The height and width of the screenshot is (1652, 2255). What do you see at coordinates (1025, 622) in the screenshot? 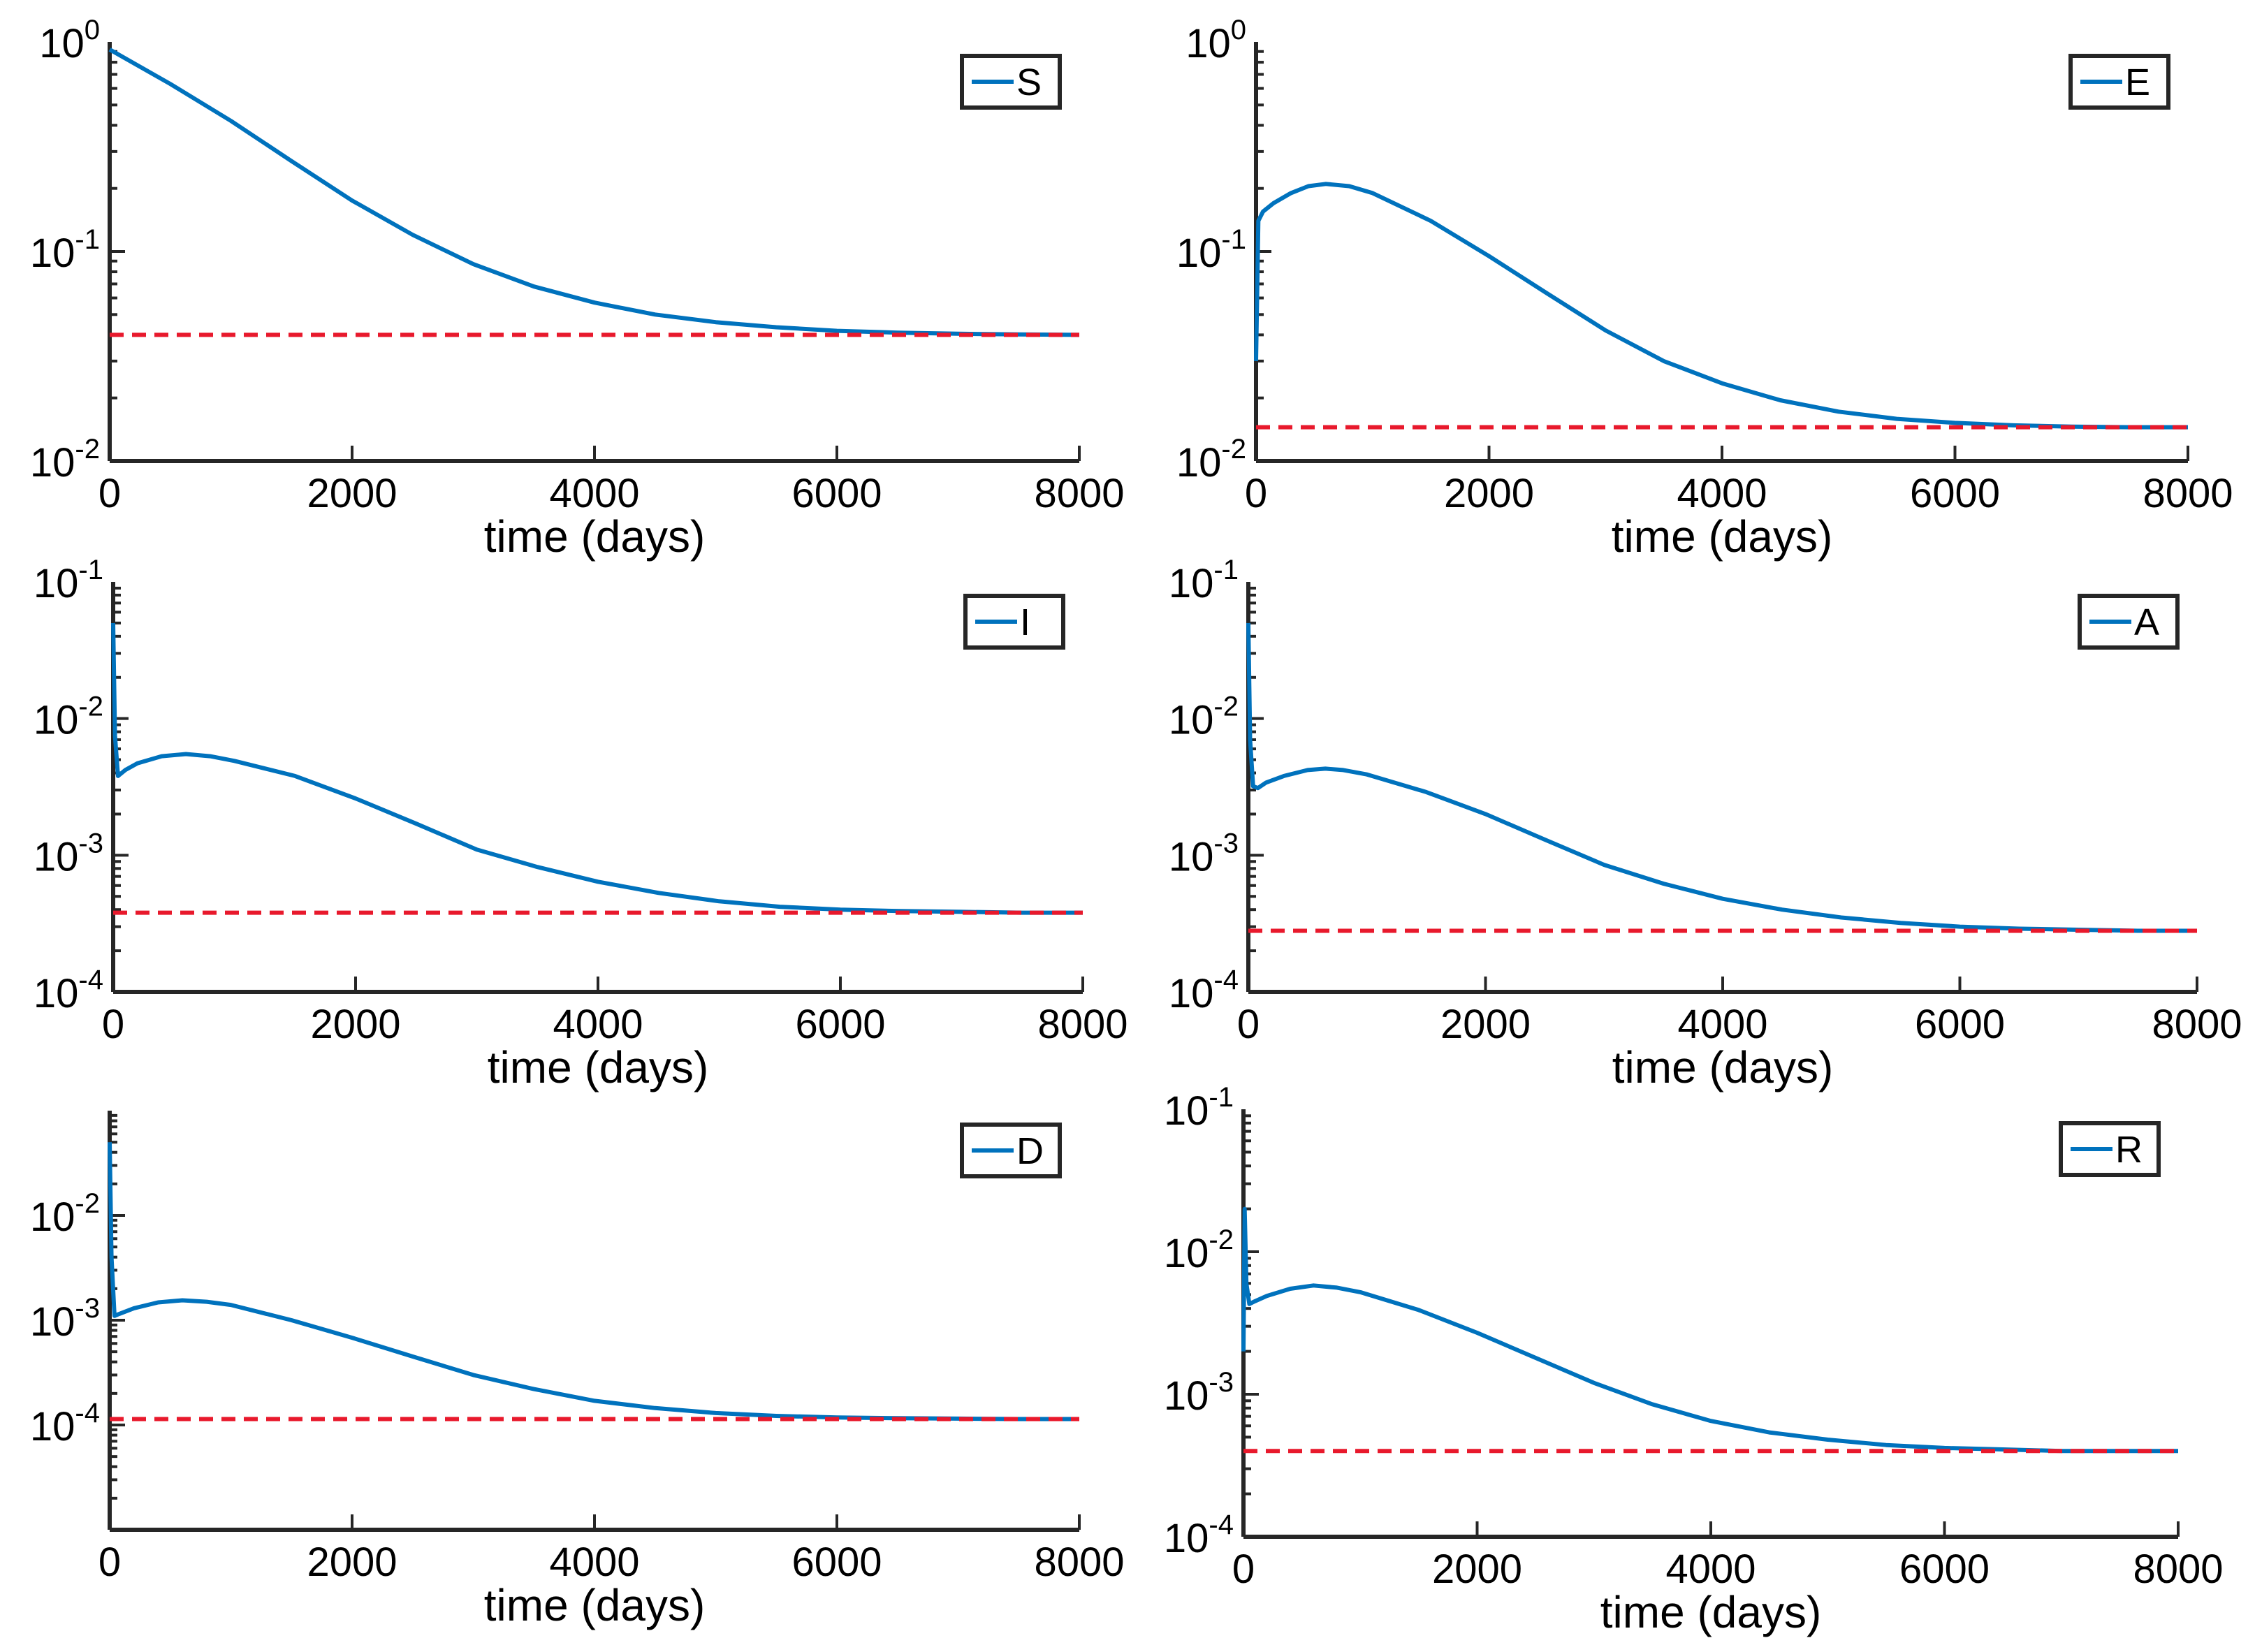
I see `legend-label: I` at bounding box center [1025, 622].